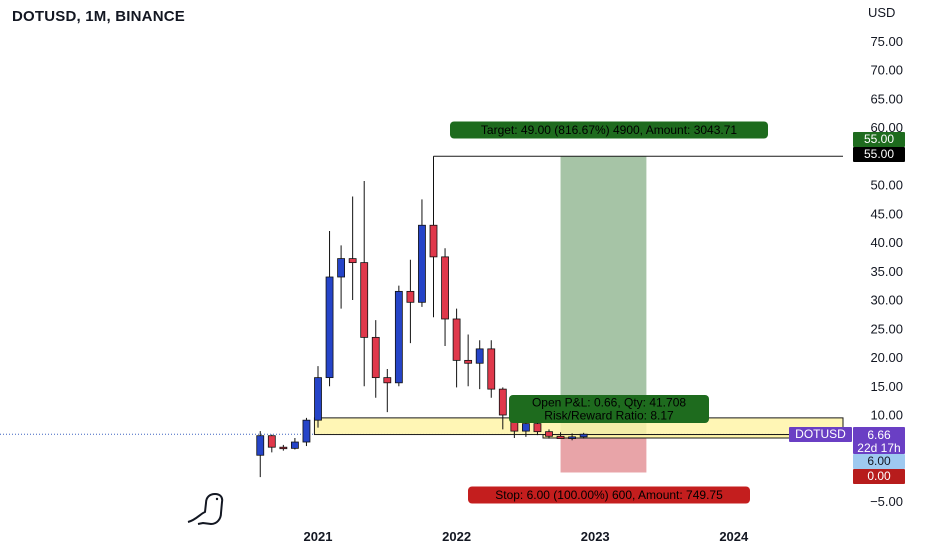 The image size is (932, 550). I want to click on loss-zone, so click(603, 455).